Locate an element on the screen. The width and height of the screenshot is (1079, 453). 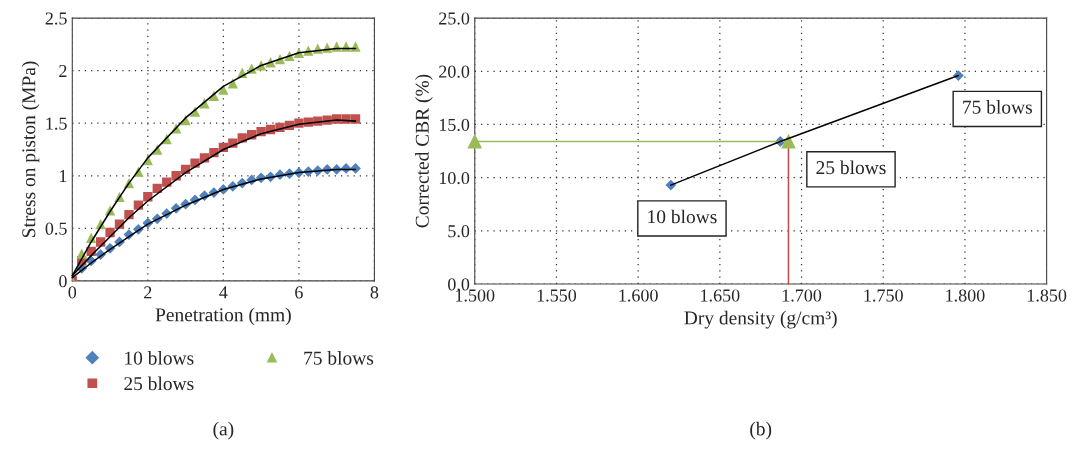
y-tick-label: 25.0 is located at coordinates (454, 18).